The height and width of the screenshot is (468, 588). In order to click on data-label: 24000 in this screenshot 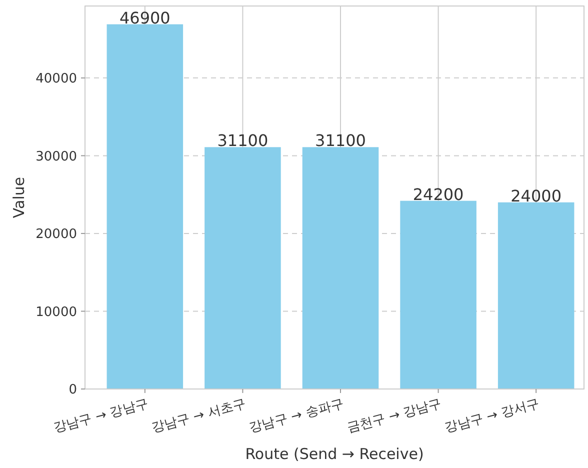, I will do `click(536, 196)`.